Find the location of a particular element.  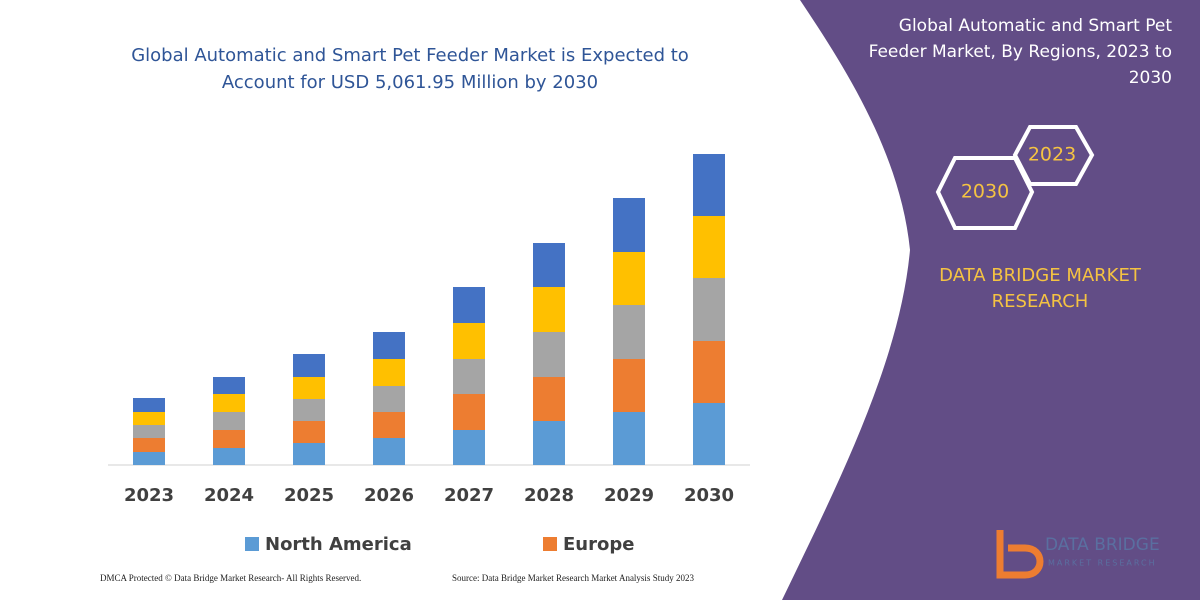

x-tick-label: 2030 is located at coordinates (709, 495).